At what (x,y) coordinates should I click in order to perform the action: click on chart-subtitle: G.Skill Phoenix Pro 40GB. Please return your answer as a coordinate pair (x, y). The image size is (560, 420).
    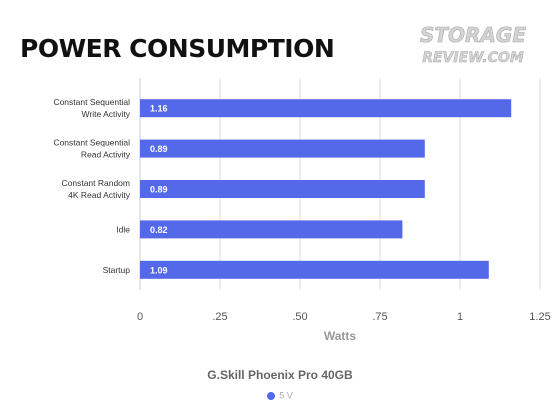
    Looking at the image, I should click on (280, 375).